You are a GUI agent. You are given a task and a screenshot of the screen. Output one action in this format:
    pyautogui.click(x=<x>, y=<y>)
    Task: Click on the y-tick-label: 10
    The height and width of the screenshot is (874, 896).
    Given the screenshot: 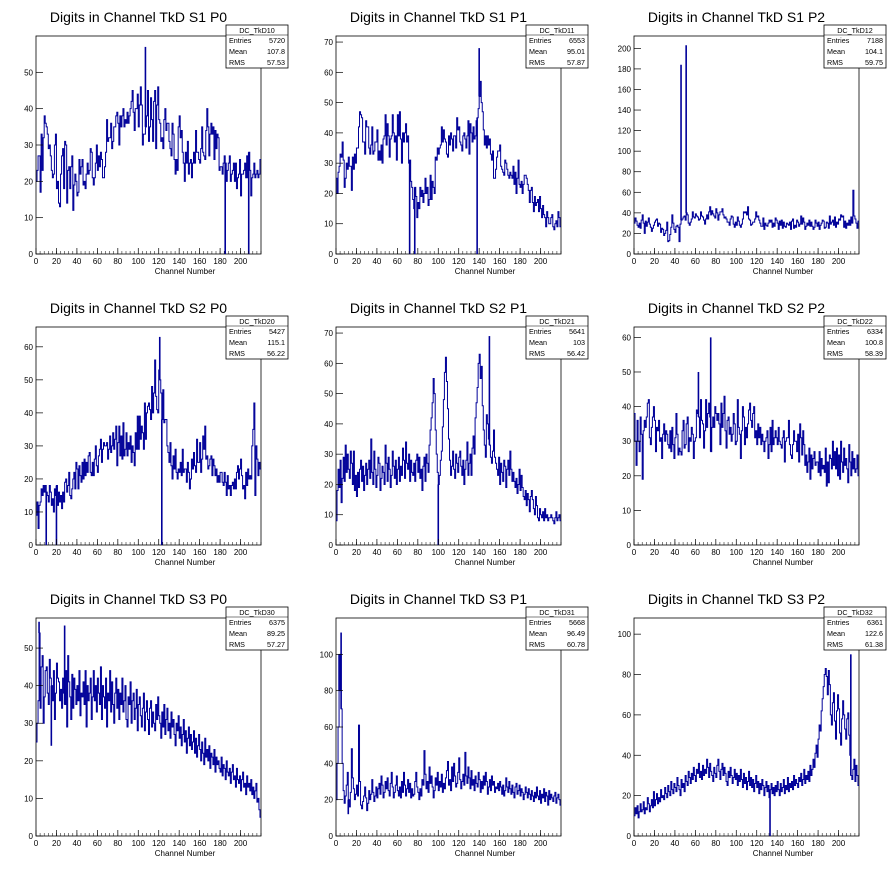 What is the action you would take?
    pyautogui.click(x=328, y=515)
    